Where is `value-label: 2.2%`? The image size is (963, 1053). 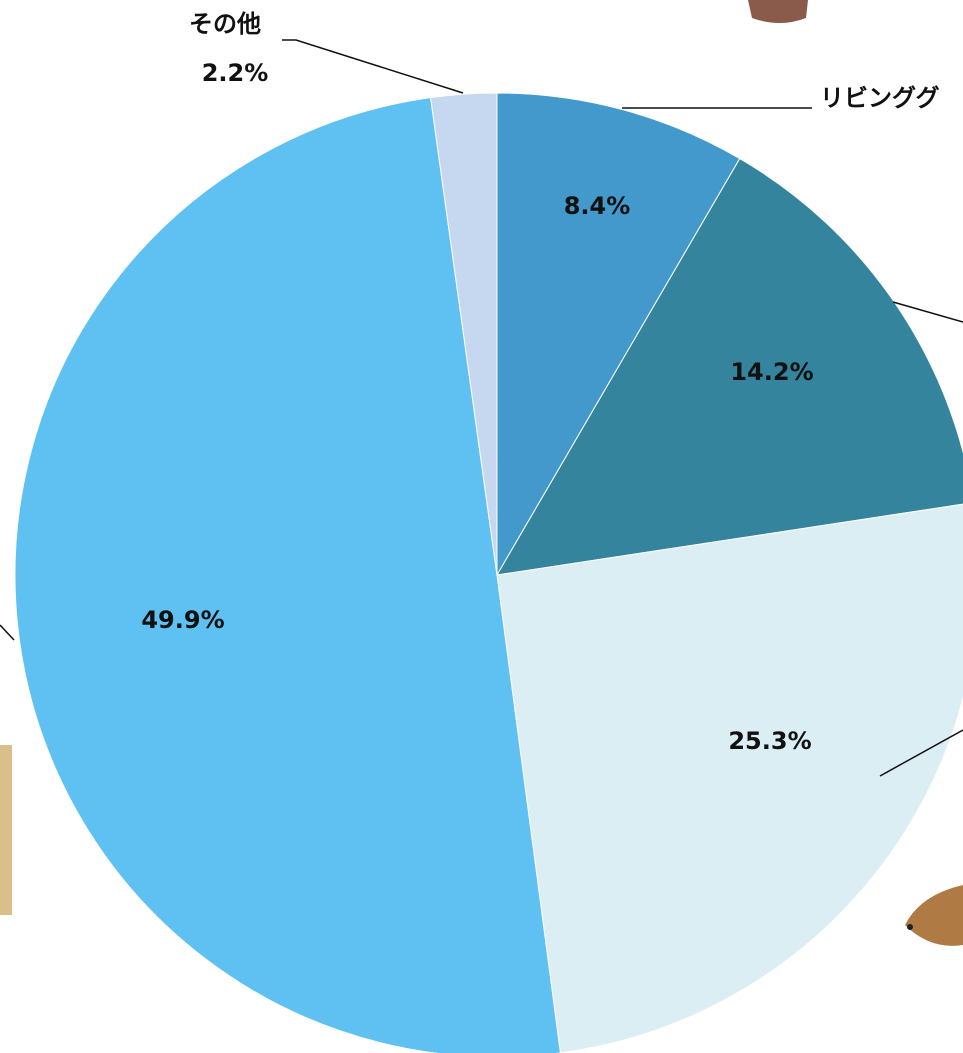 value-label: 2.2% is located at coordinates (235, 73).